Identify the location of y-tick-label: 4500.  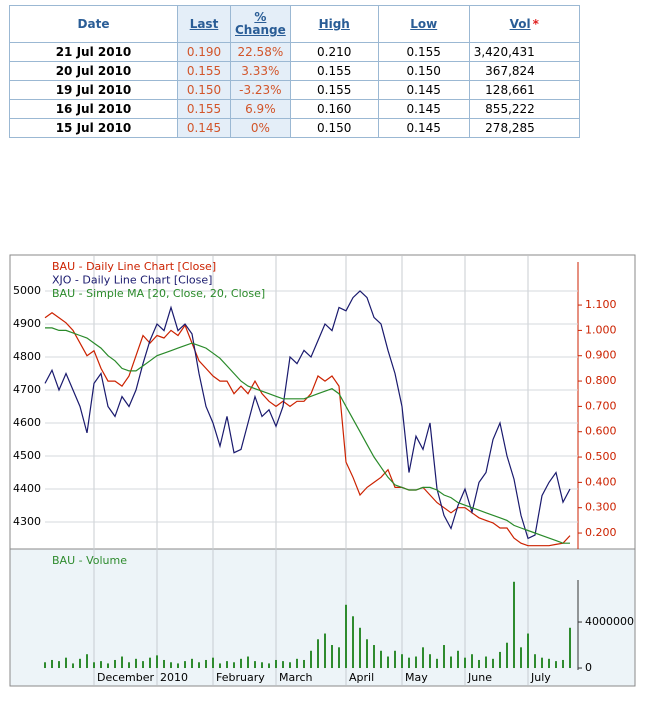
(27, 455).